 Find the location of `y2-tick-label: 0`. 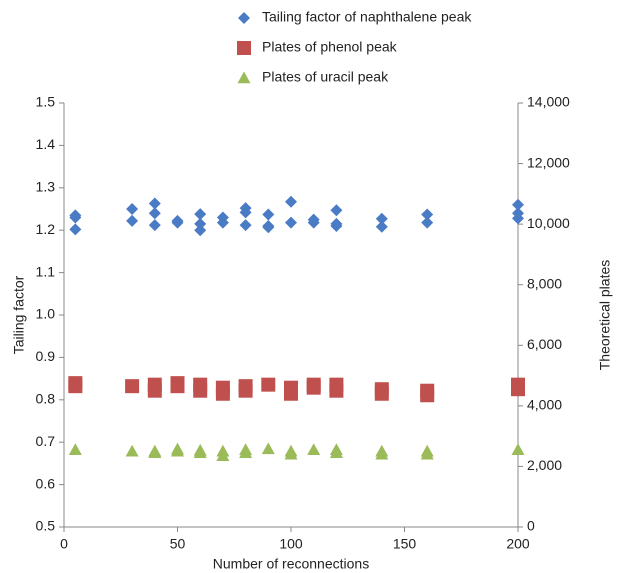

y2-tick-label: 0 is located at coordinates (531, 526).